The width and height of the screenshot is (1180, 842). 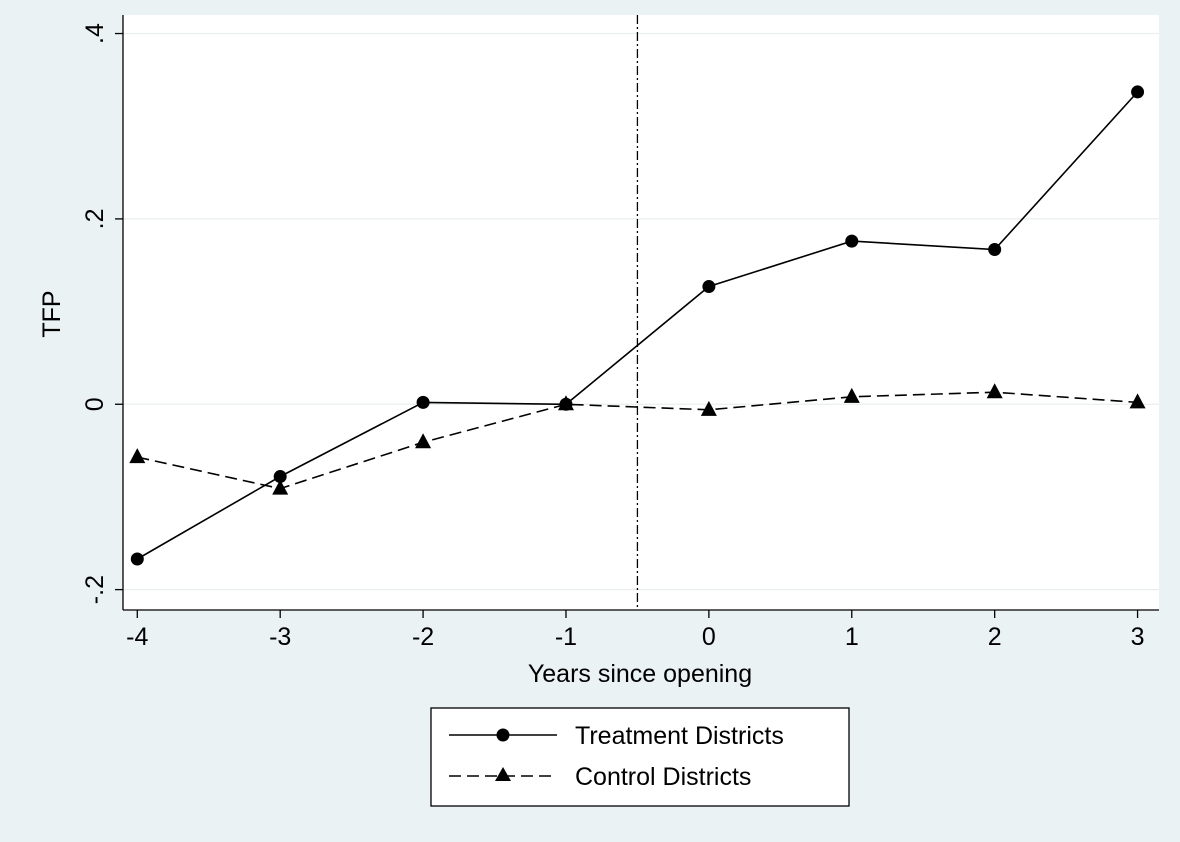 What do you see at coordinates (503, 735) in the screenshot?
I see `legend-treatment-marker` at bounding box center [503, 735].